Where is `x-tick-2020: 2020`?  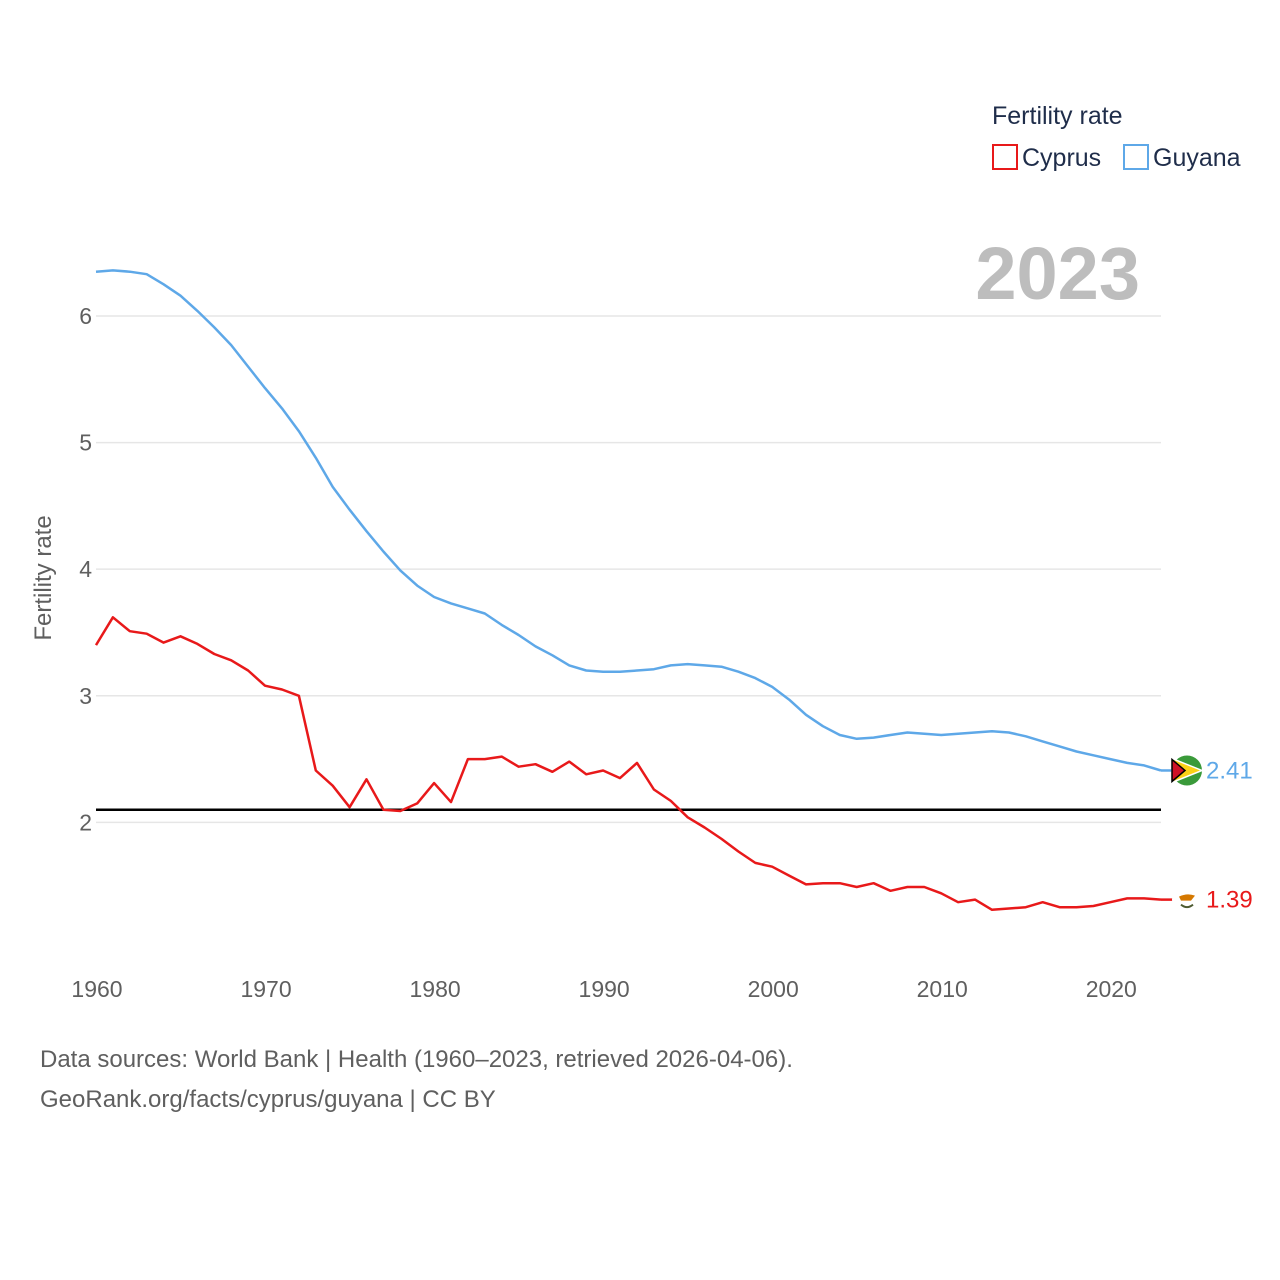 x-tick-2020: 2020 is located at coordinates (1111, 989).